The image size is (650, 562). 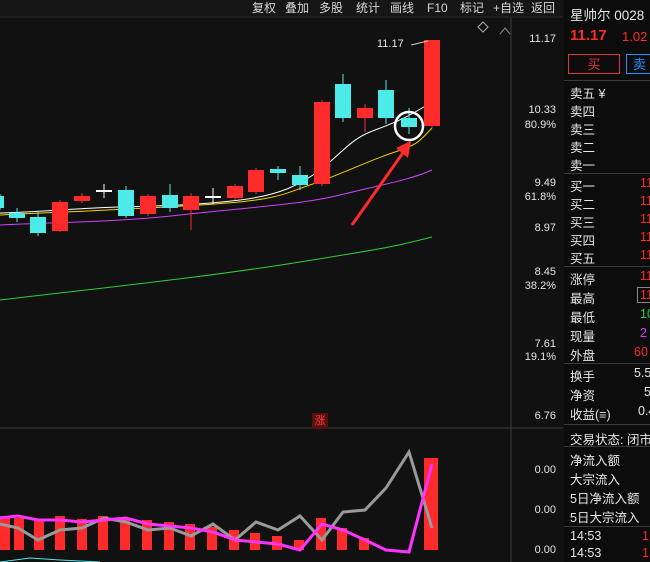 I want to click on bid-5: 买五, so click(x=583, y=259).